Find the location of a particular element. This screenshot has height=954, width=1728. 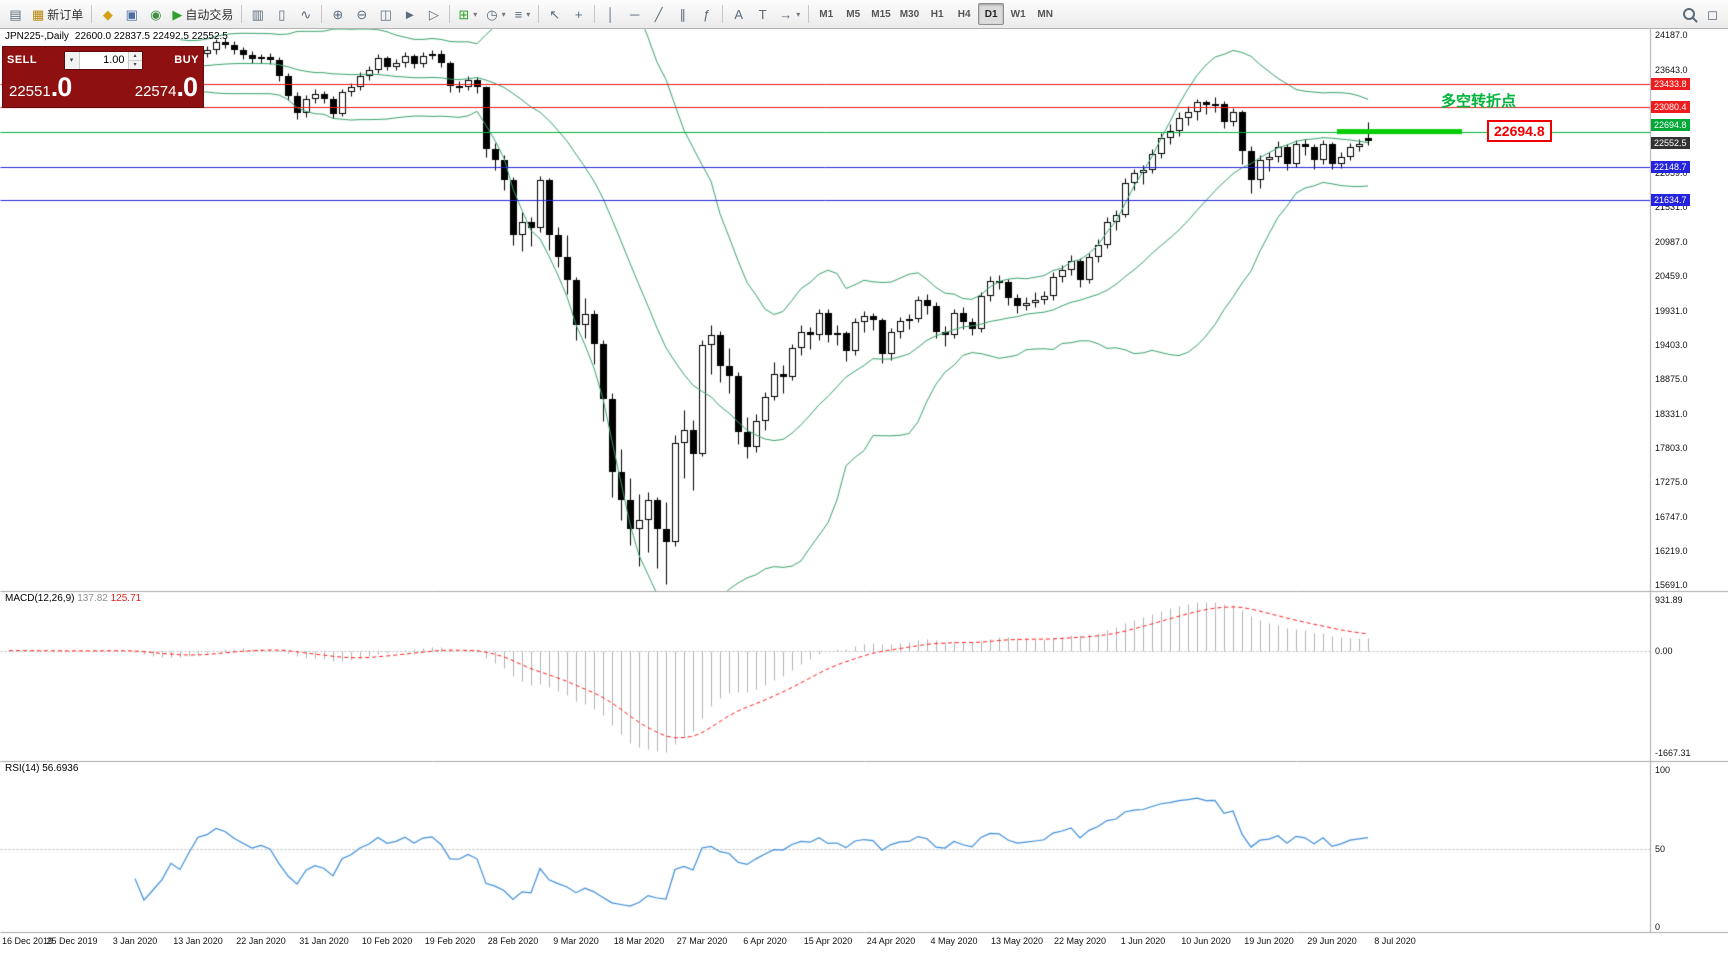

timeframe-button-mn: MN is located at coordinates (1045, 14).